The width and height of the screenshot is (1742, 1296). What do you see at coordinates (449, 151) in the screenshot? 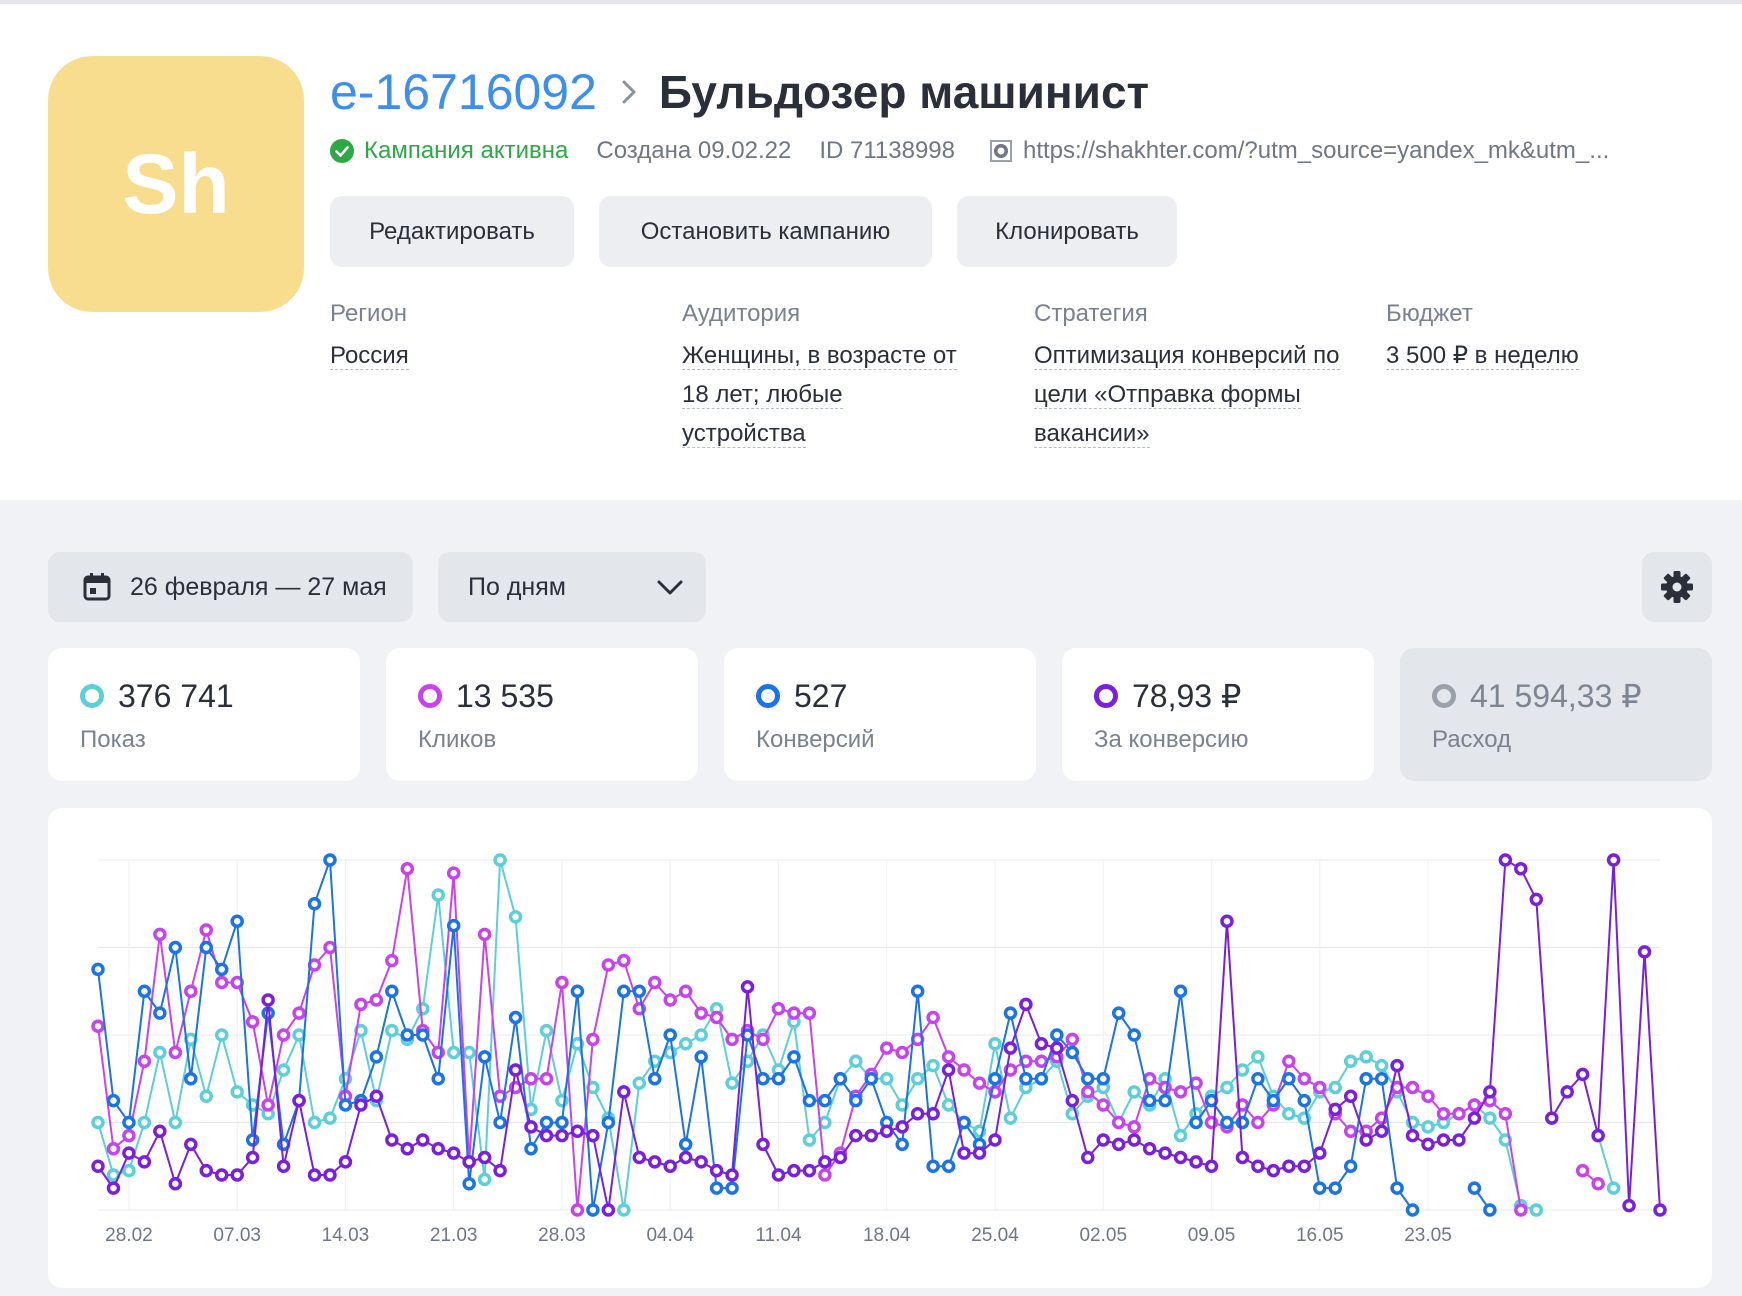
I see `status-badge: Кампания активна` at bounding box center [449, 151].